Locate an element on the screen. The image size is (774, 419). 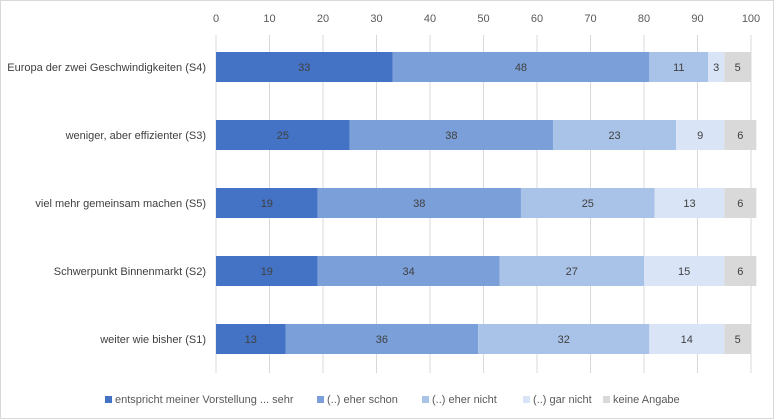
category-label: Europa der zwei Geschwindigkeiten (S4) is located at coordinates (106, 68).